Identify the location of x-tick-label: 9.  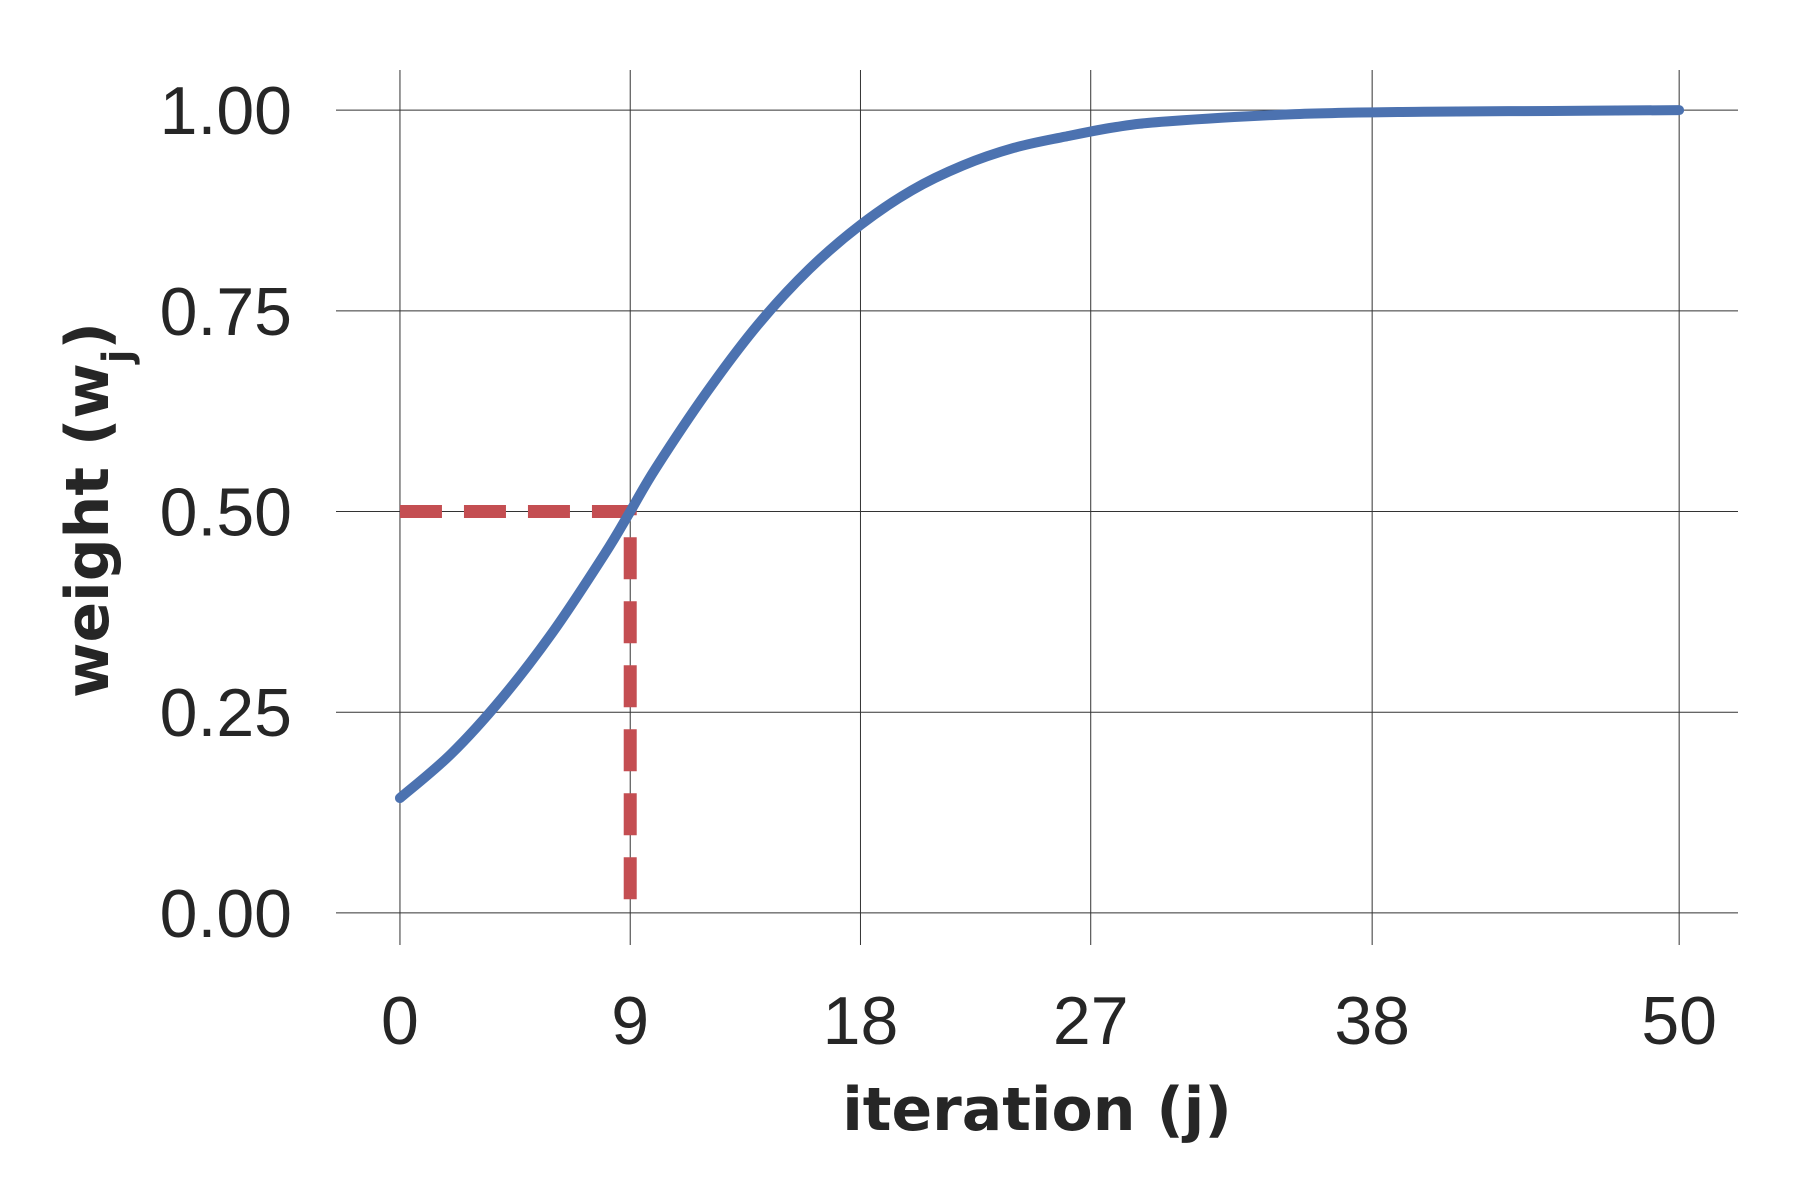
(630, 1021).